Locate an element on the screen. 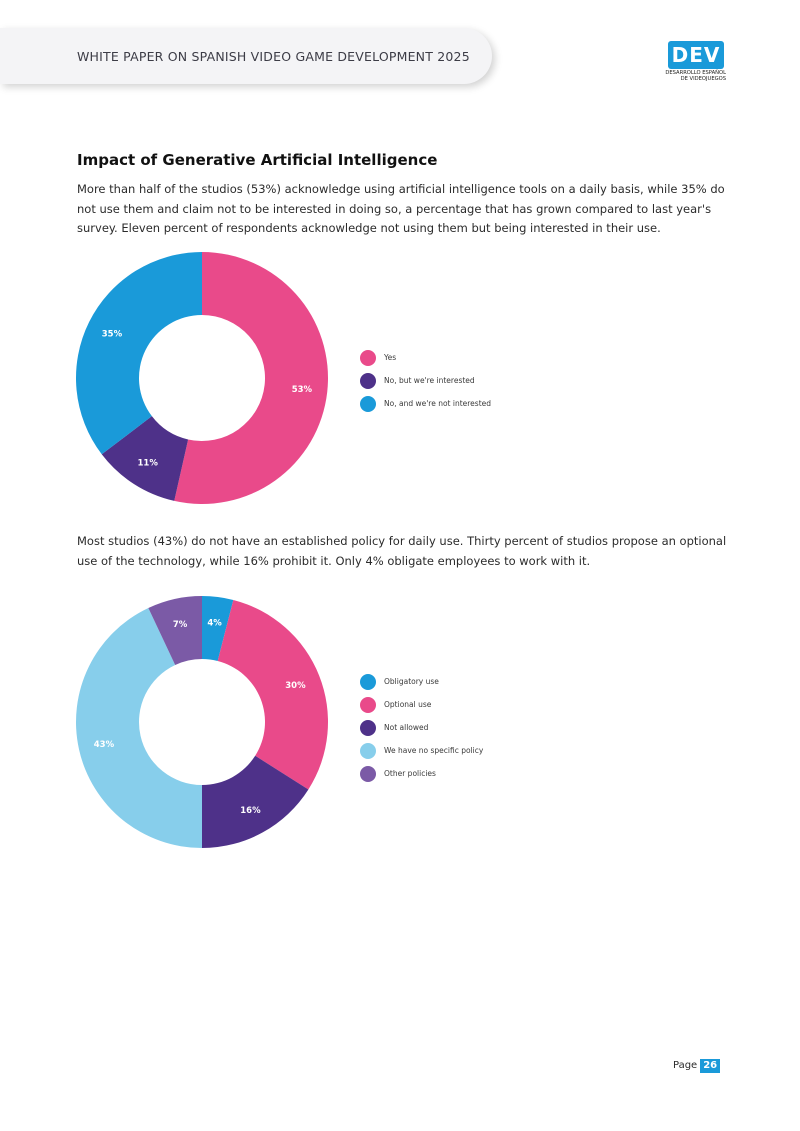 This screenshot has height=1131, width=800. legend-label: Not allowed is located at coordinates (406, 727).